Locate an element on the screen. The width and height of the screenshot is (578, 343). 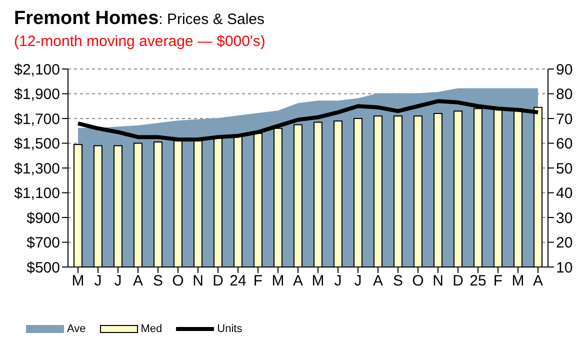
legend-label: Ave is located at coordinates (76, 329).